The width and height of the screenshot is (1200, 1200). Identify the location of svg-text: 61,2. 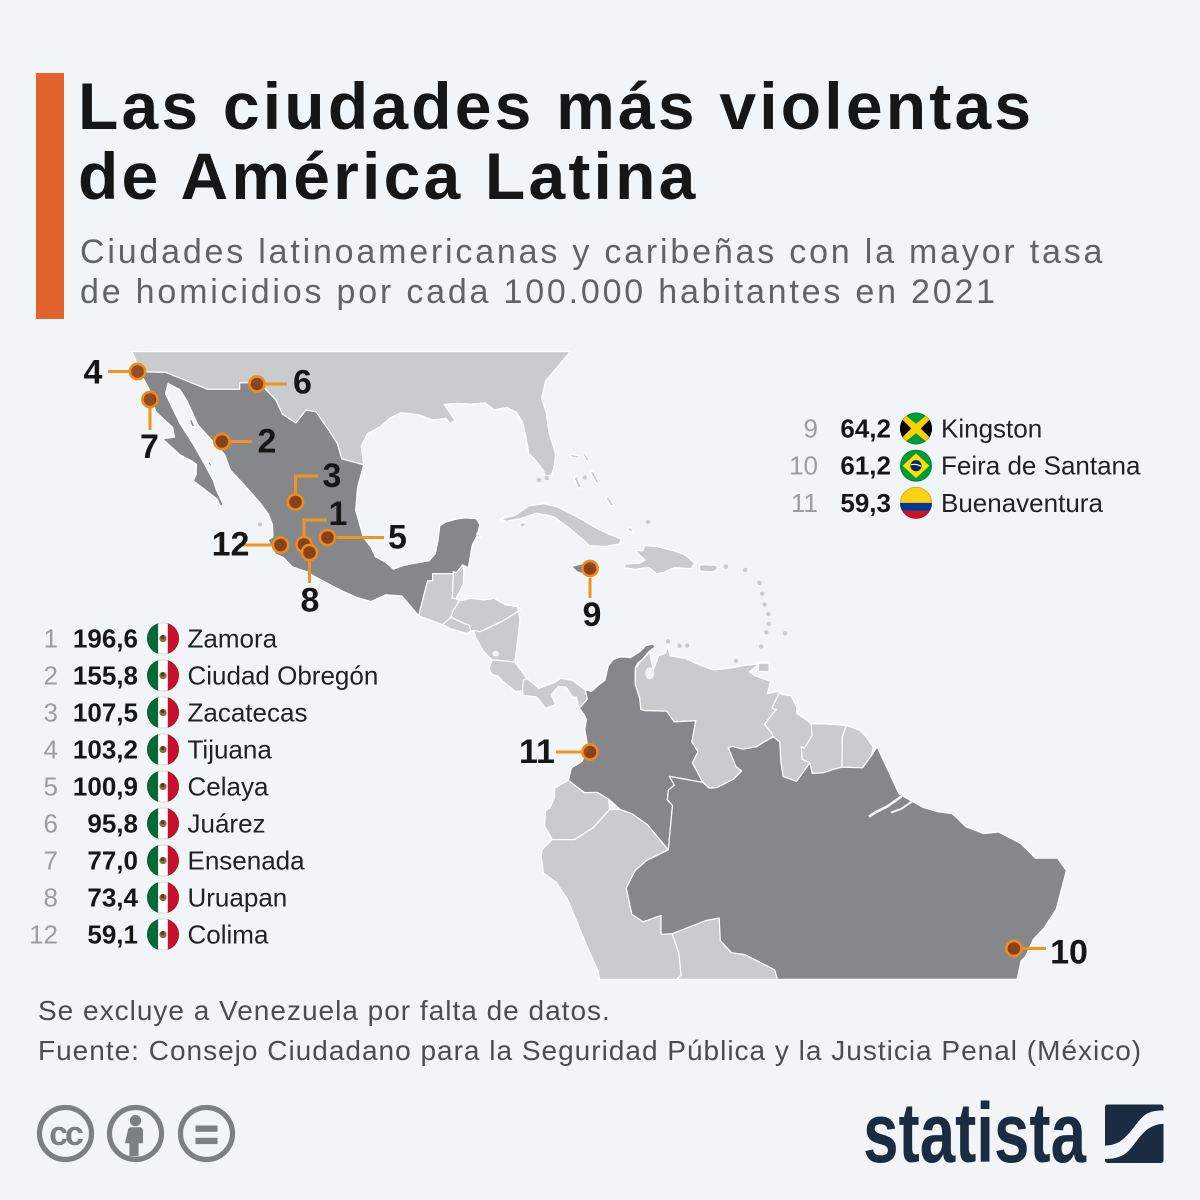
(865, 466).